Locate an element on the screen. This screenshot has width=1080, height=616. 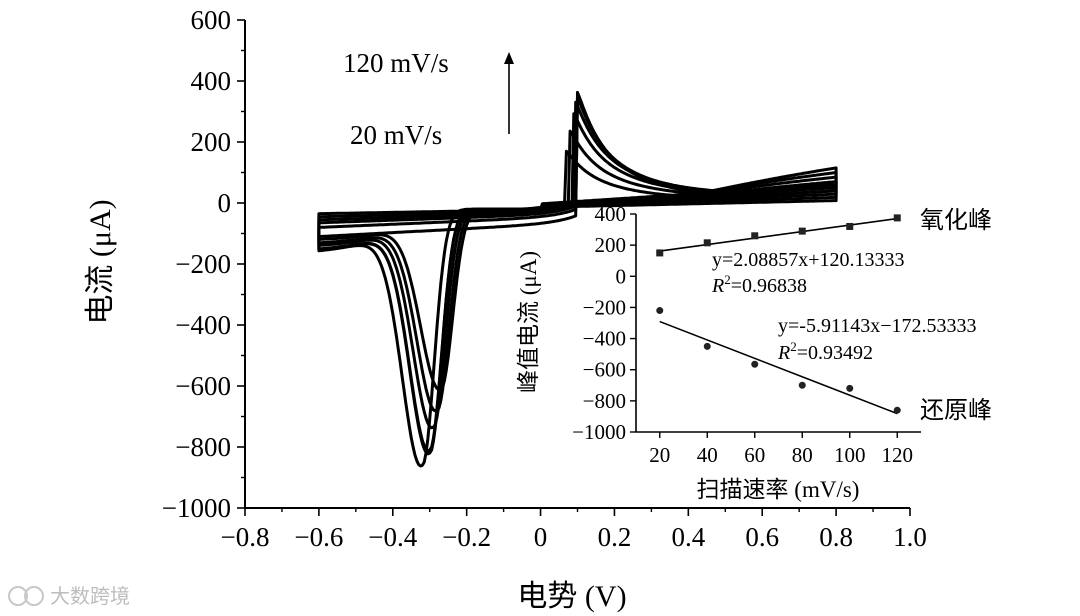
y-axis-title: 电流 (μA) is located at coordinates (100, 261).